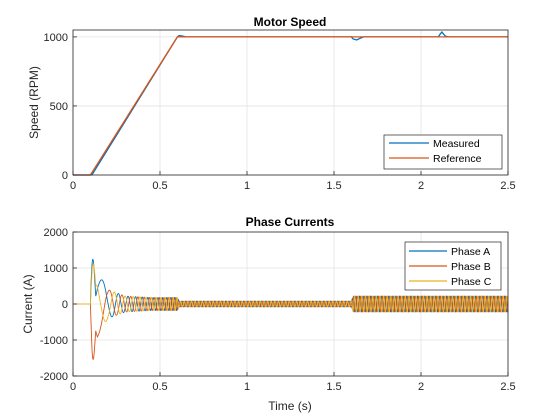 This screenshot has width=560, height=420. What do you see at coordinates (290, 222) in the screenshot?
I see `currents-title: Phase Currents` at bounding box center [290, 222].